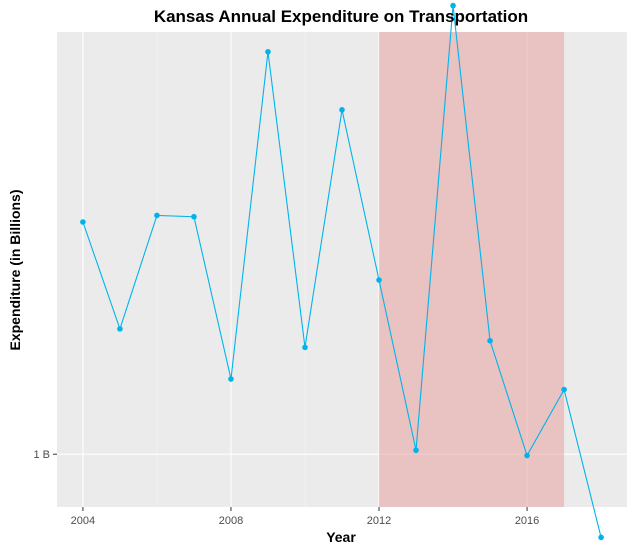 Image resolution: width=642 pixels, height=552 pixels. I want to click on y-tick-label: 1 B, so click(41, 455).